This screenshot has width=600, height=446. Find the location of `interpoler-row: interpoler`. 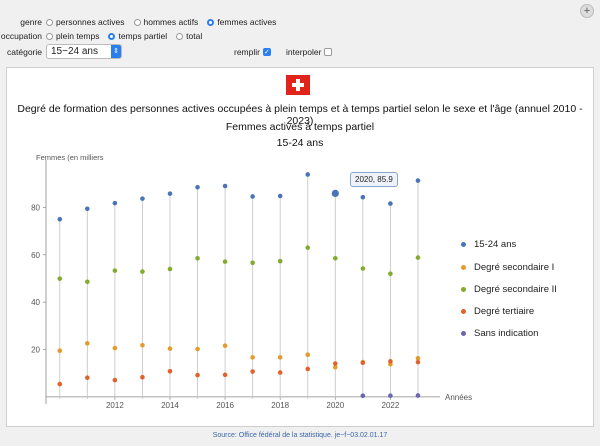

interpoler-row: interpoler is located at coordinates (309, 52).